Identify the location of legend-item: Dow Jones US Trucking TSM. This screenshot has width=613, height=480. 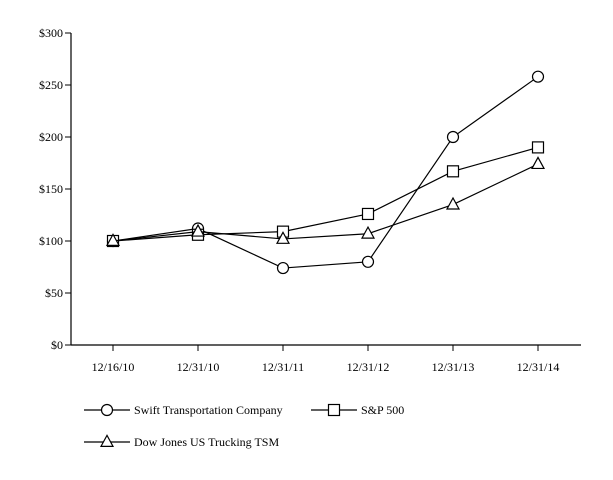
(181, 441).